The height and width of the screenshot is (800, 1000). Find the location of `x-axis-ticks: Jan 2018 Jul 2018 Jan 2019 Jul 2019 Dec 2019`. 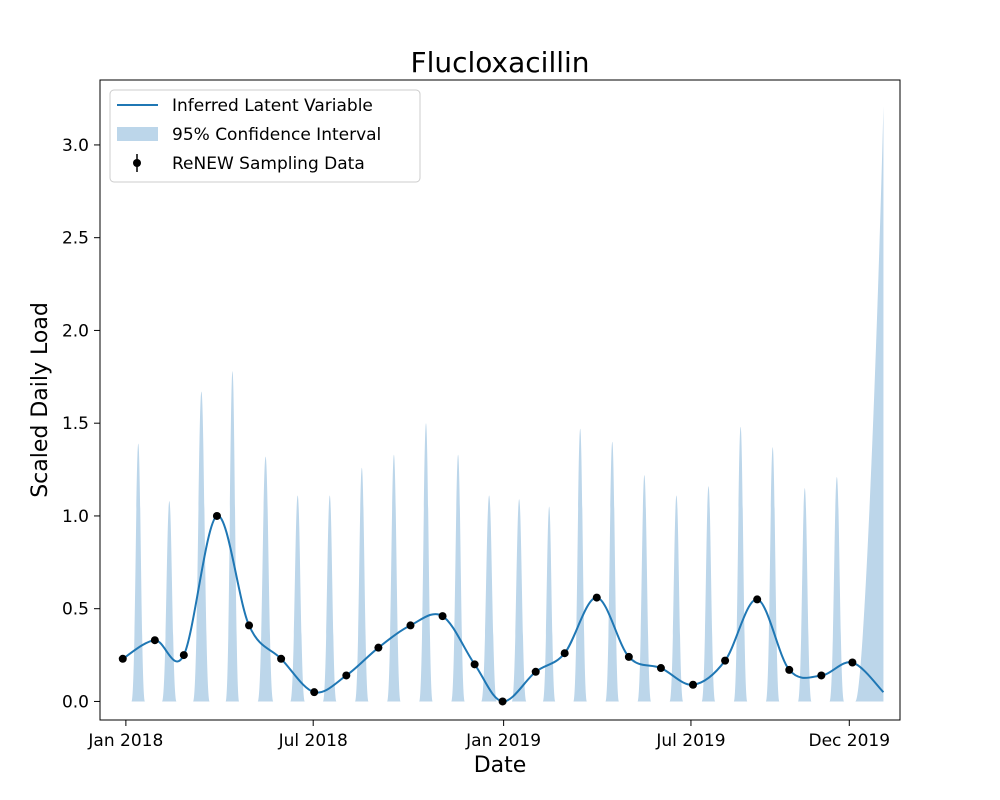

x-axis-ticks: Jan 2018 Jul 2018 Jan 2019 Jul 2019 Dec 2019 is located at coordinates (488, 735).